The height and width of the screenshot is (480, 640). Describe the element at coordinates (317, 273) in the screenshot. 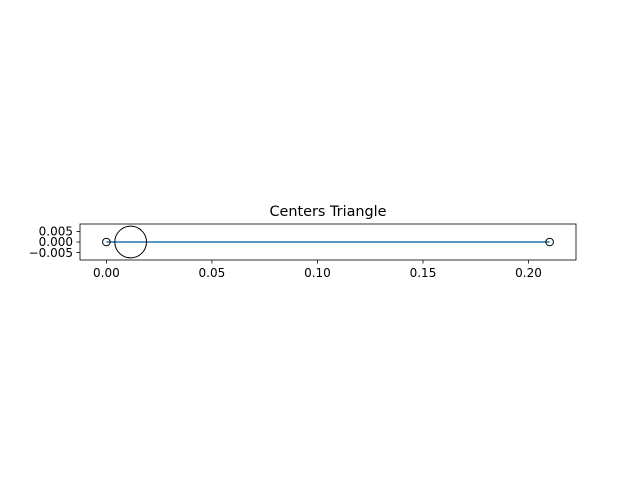

I see `x-tick-label: 0.10` at that location.